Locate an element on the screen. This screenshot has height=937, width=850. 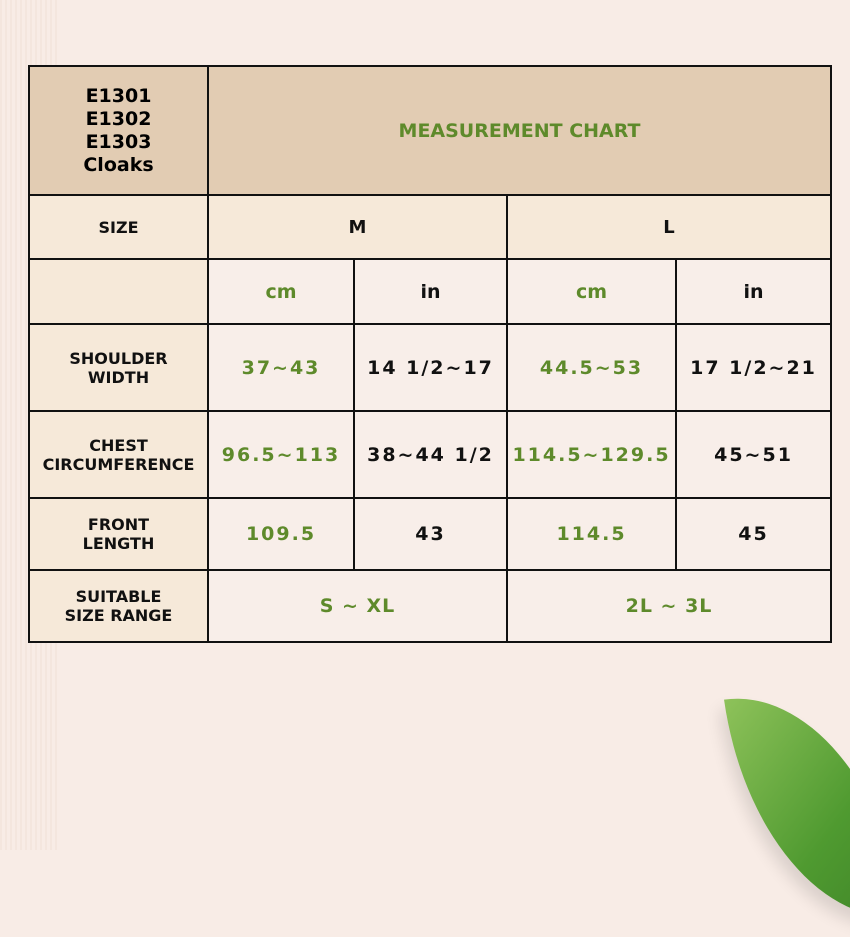
row-label-line: SIZE RANGE is located at coordinates (118, 615).